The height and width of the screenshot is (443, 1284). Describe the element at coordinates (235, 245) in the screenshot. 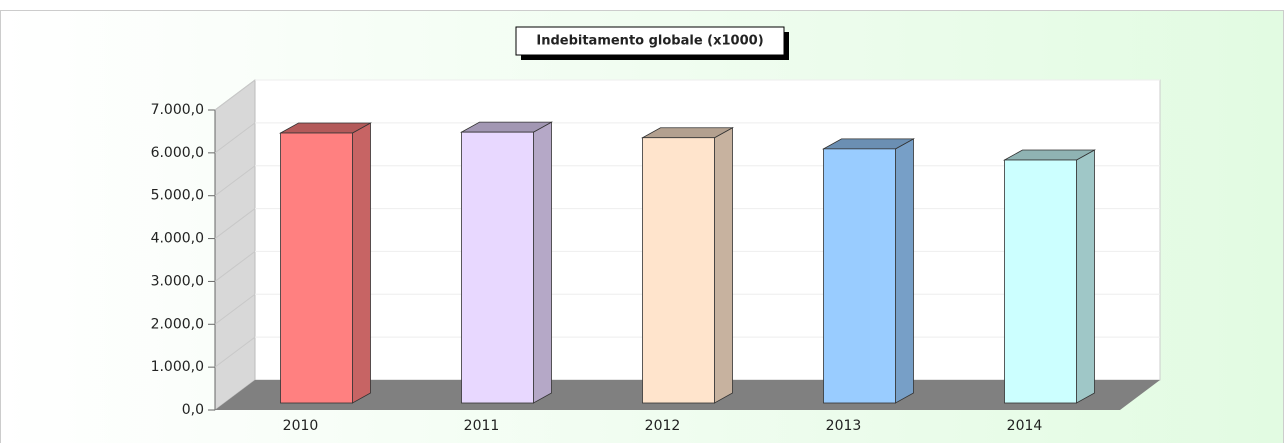

I see `side-wall` at that location.